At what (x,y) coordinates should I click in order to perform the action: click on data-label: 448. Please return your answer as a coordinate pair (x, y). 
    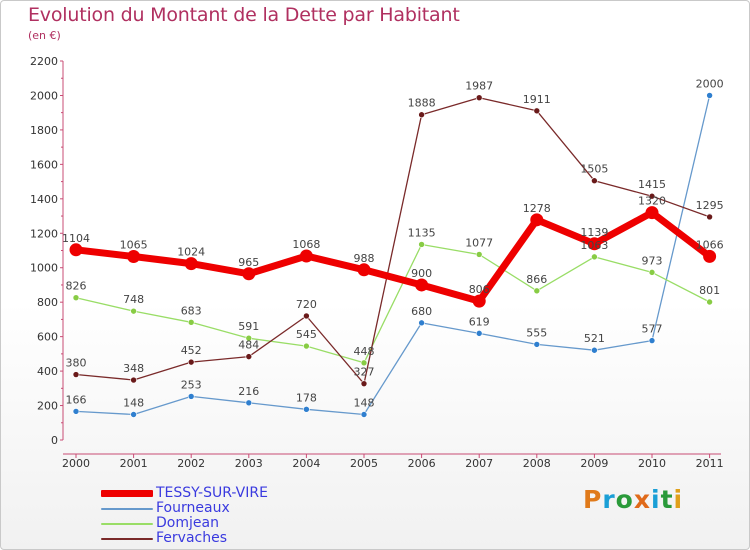
    Looking at the image, I should click on (364, 351).